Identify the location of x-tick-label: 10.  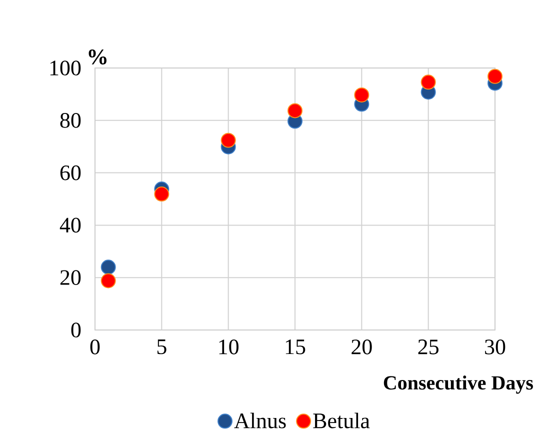
(228, 347).